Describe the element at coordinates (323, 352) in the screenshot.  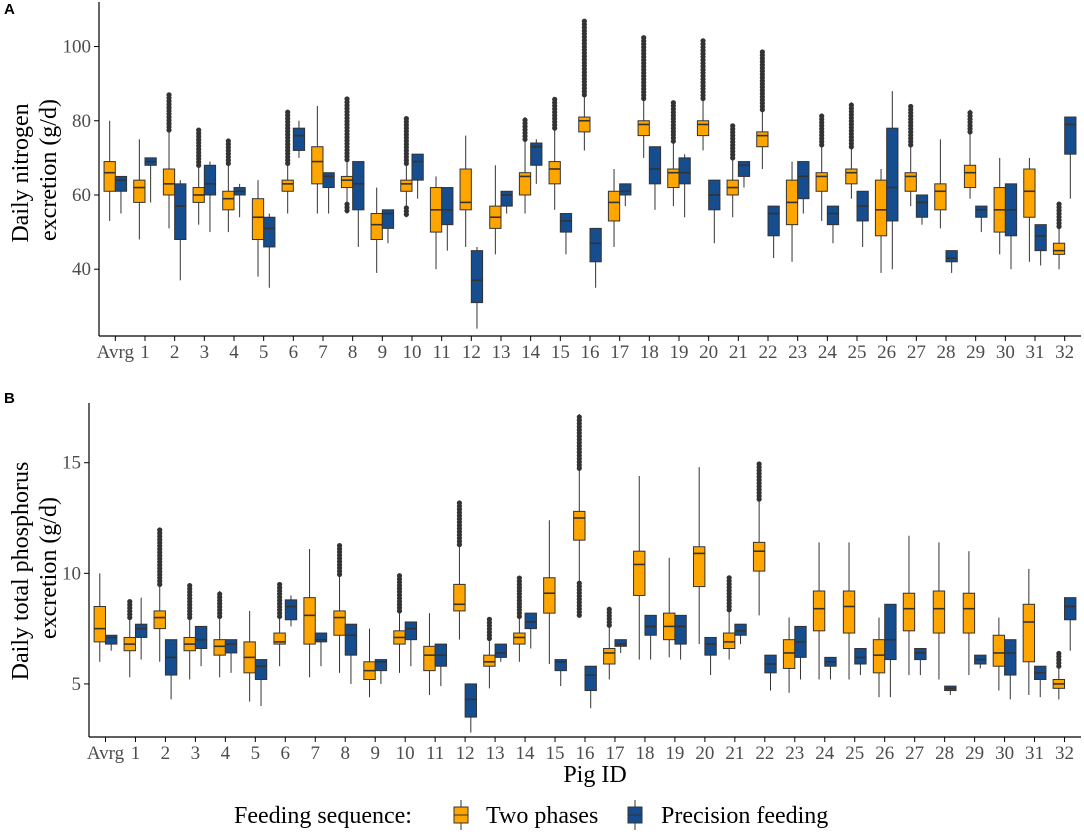
I see `x-tick-label: 7` at that location.